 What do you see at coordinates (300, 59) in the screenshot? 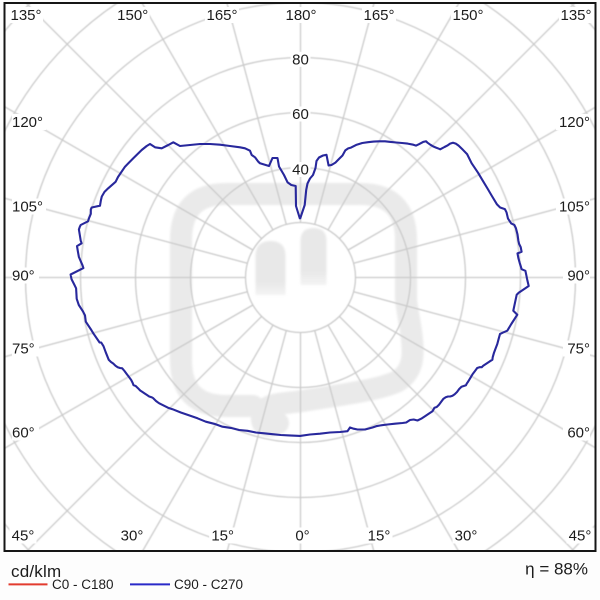
I see `svg-text: 80` at bounding box center [300, 59].